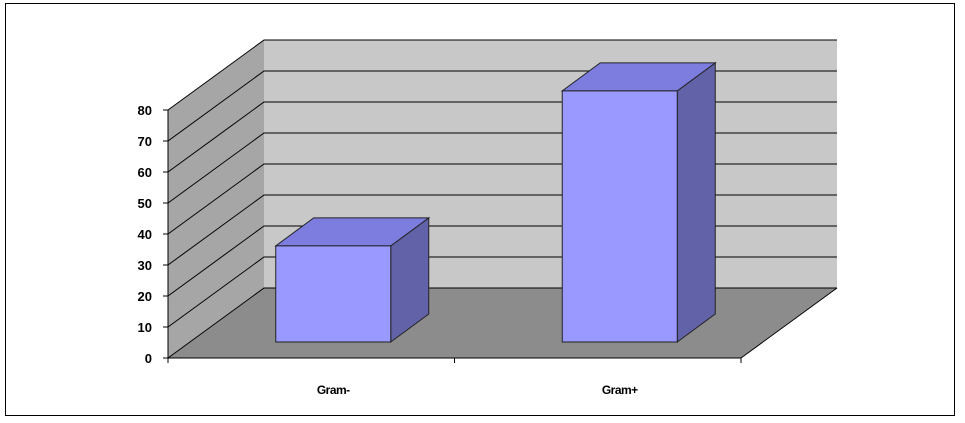  I want to click on bar-side, so click(696, 202).